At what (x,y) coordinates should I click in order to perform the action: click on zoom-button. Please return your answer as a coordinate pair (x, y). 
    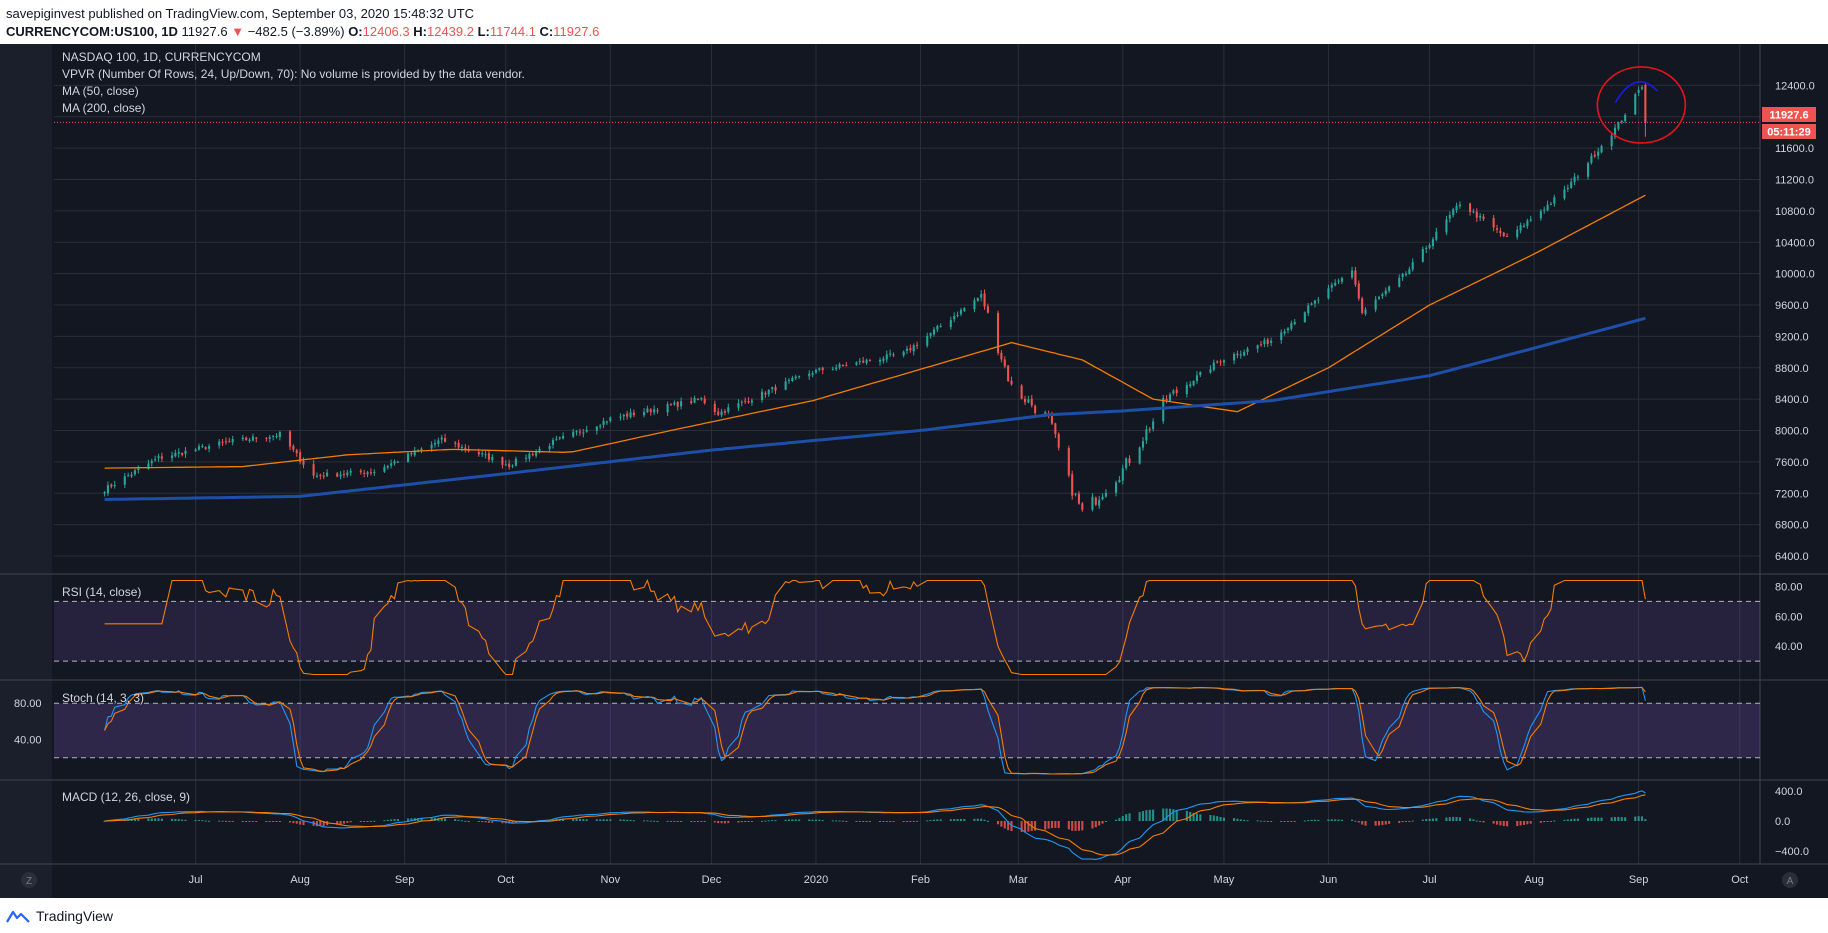
    Looking at the image, I should click on (29, 880).